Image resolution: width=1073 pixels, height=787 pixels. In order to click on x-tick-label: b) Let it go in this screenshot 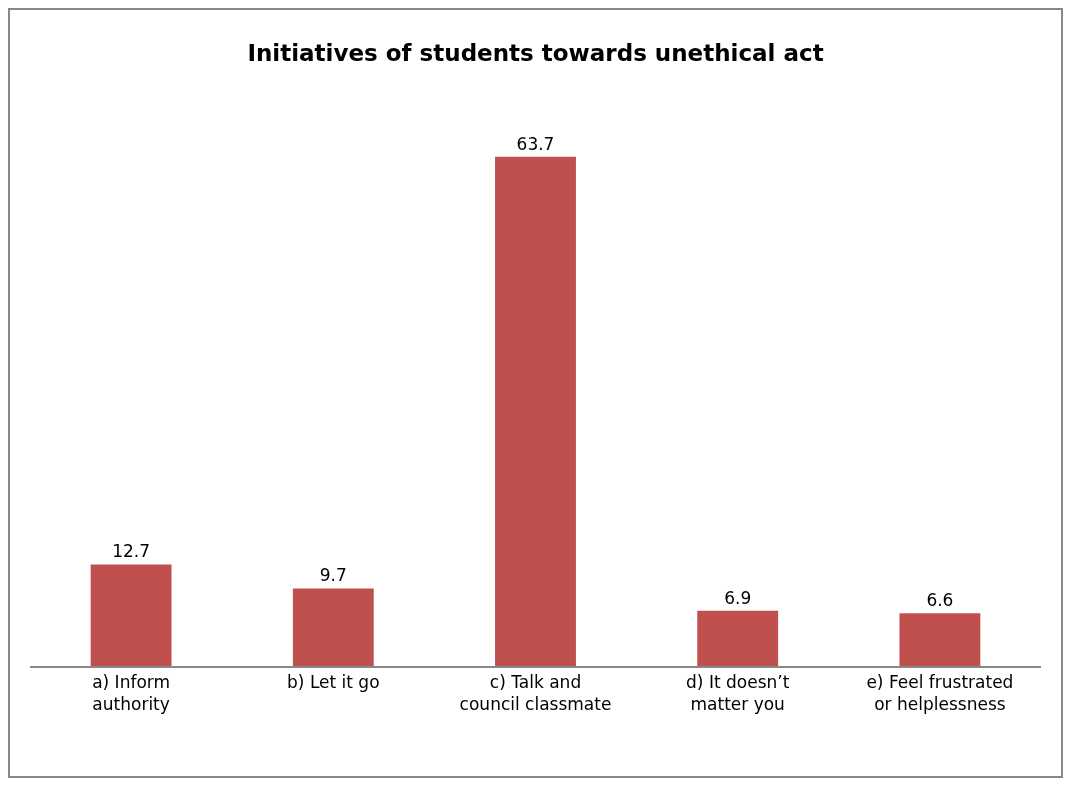, I will do `click(333, 682)`.